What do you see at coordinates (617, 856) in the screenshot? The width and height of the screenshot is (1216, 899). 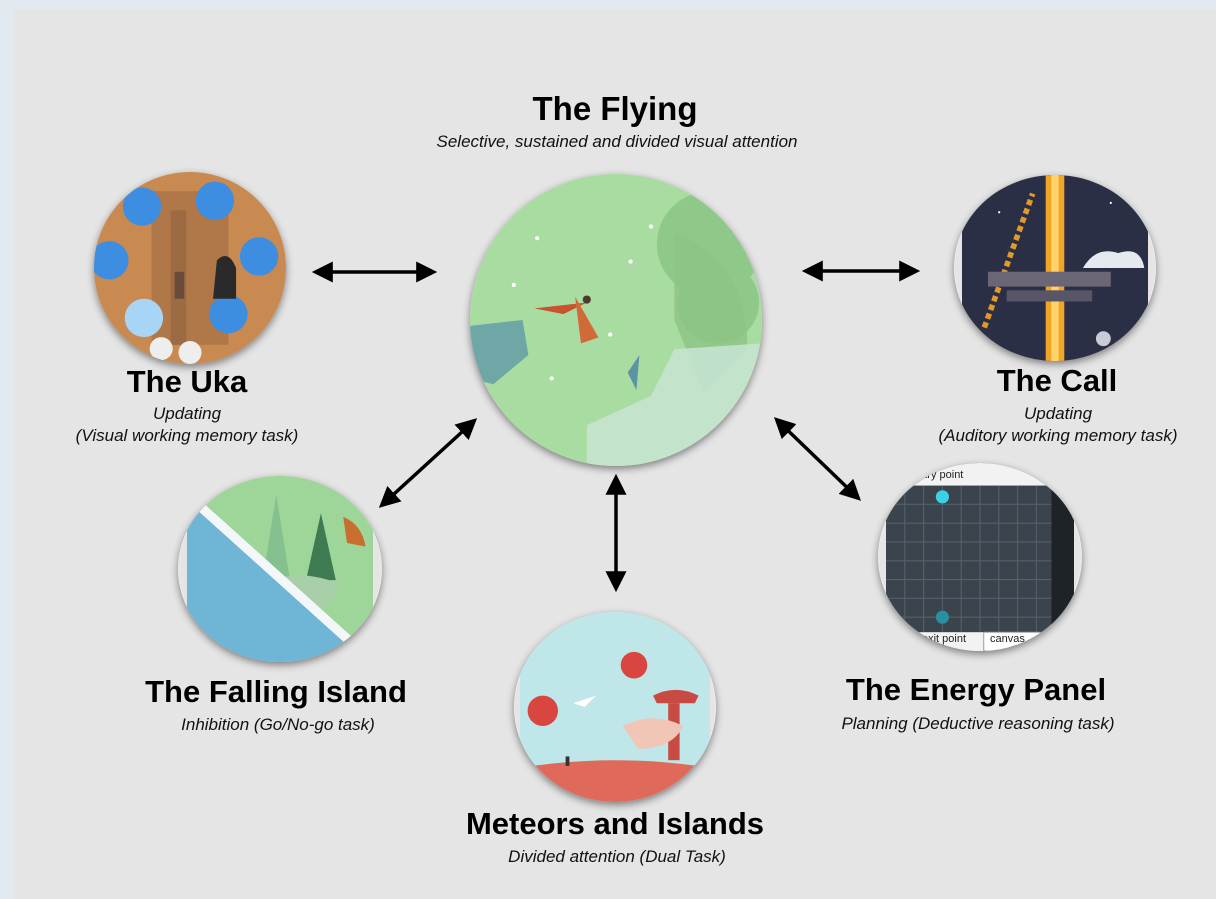 I see `meteors-subtitle: Divided attention (Dual Task)` at bounding box center [617, 856].